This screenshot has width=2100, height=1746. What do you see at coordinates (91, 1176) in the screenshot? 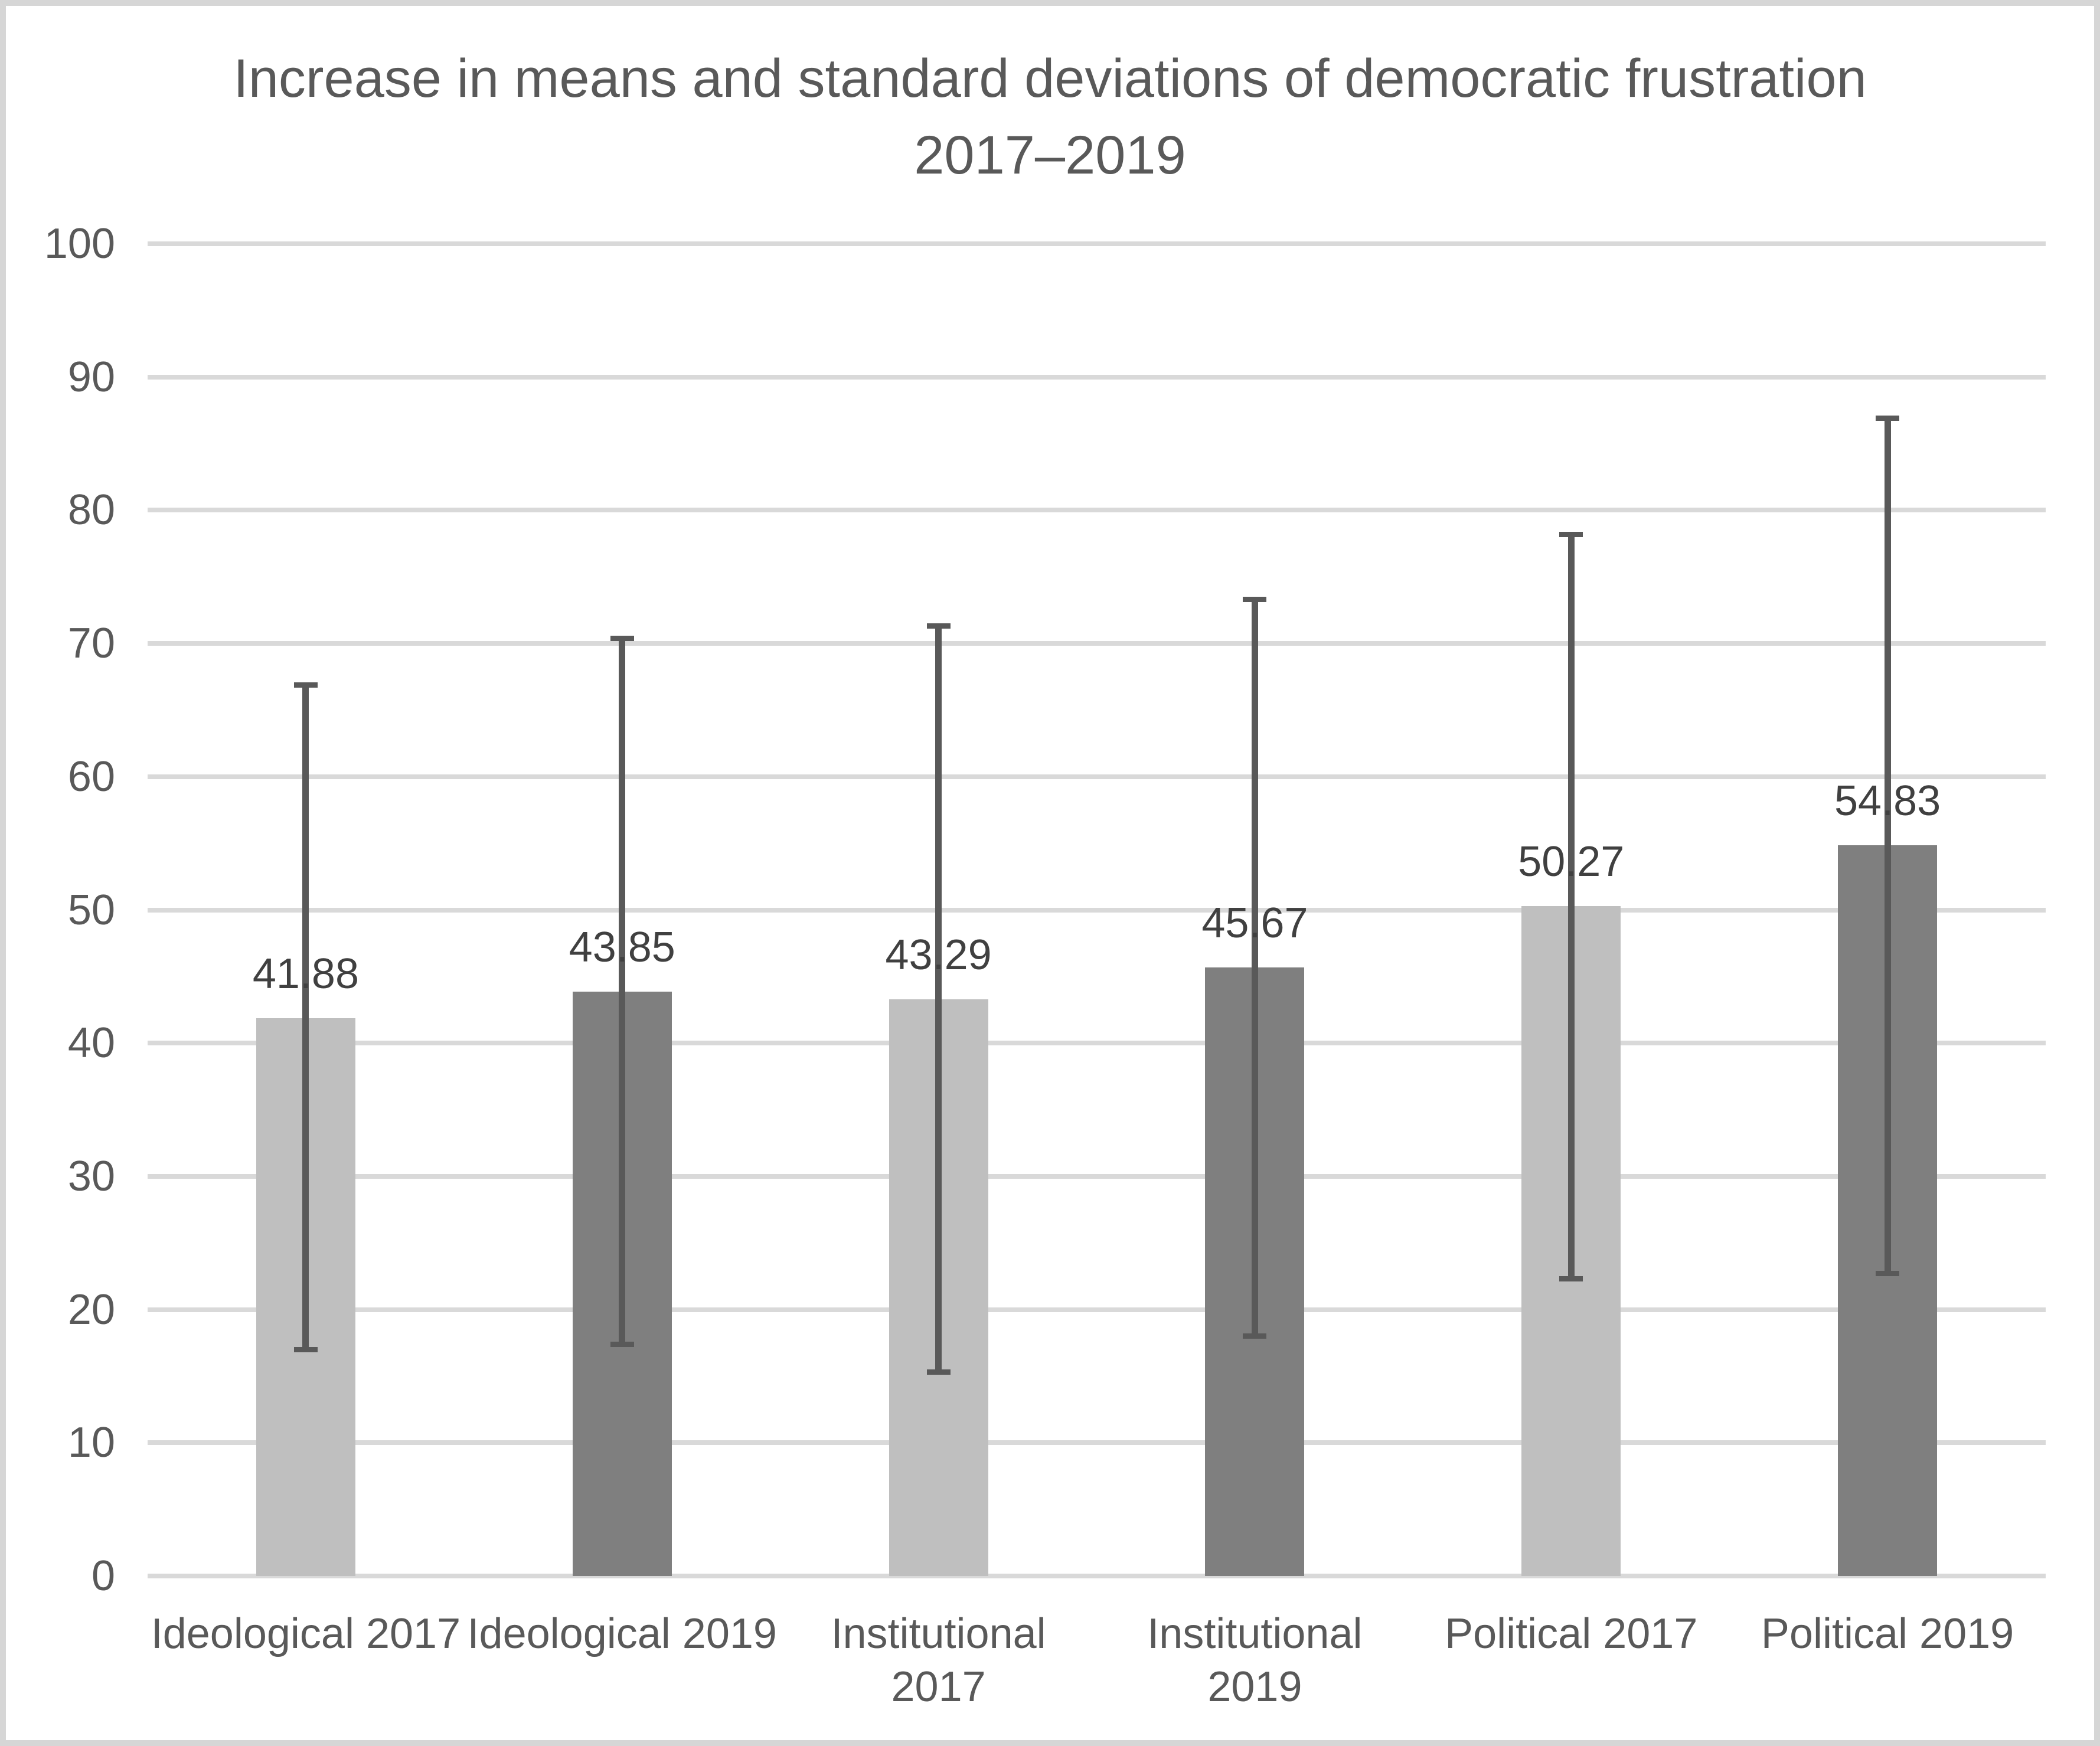
I see `y-axis-tick-label-30: 30` at bounding box center [91, 1176].